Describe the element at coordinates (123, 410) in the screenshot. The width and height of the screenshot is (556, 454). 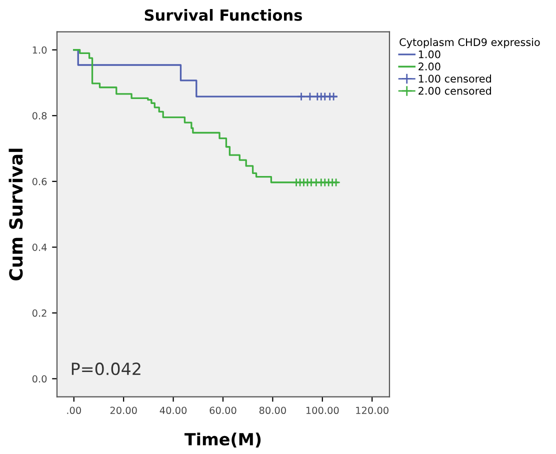
I see `x-tick-label: 20.00` at that location.